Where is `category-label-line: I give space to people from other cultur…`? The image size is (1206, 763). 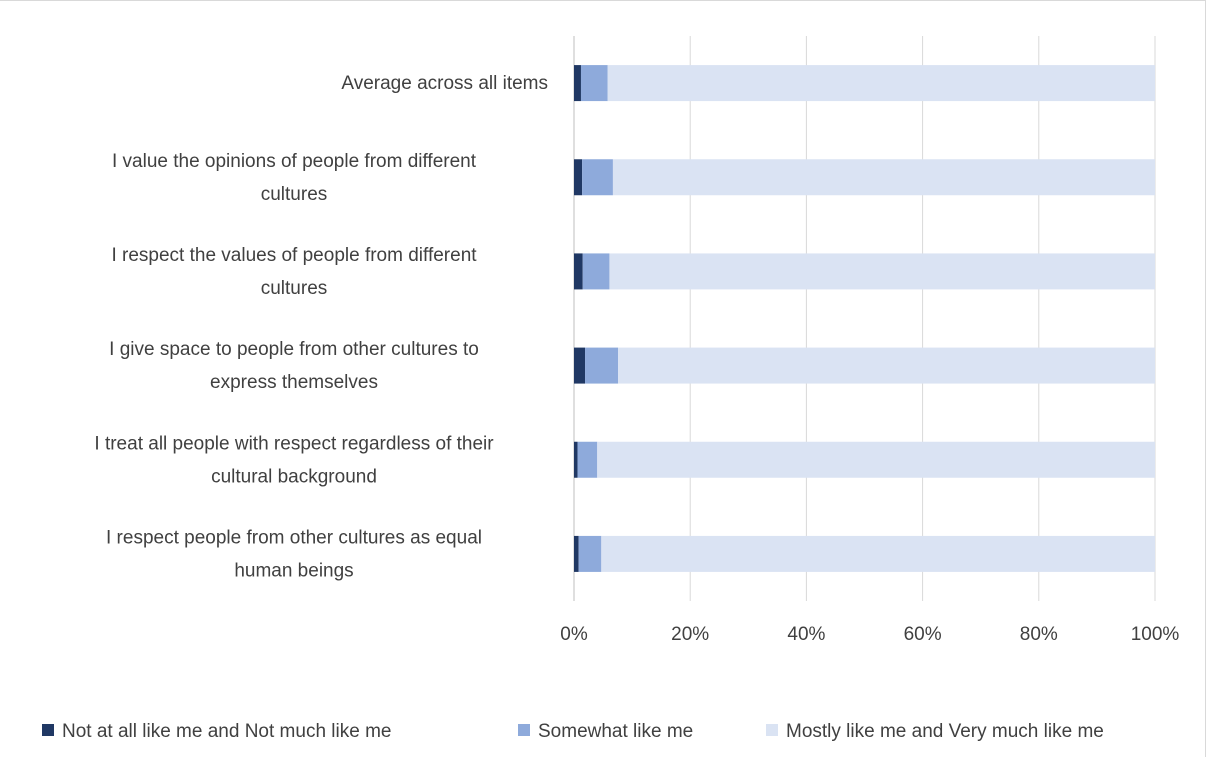
category-label-line: I give space to people from other cultur… is located at coordinates (294, 349).